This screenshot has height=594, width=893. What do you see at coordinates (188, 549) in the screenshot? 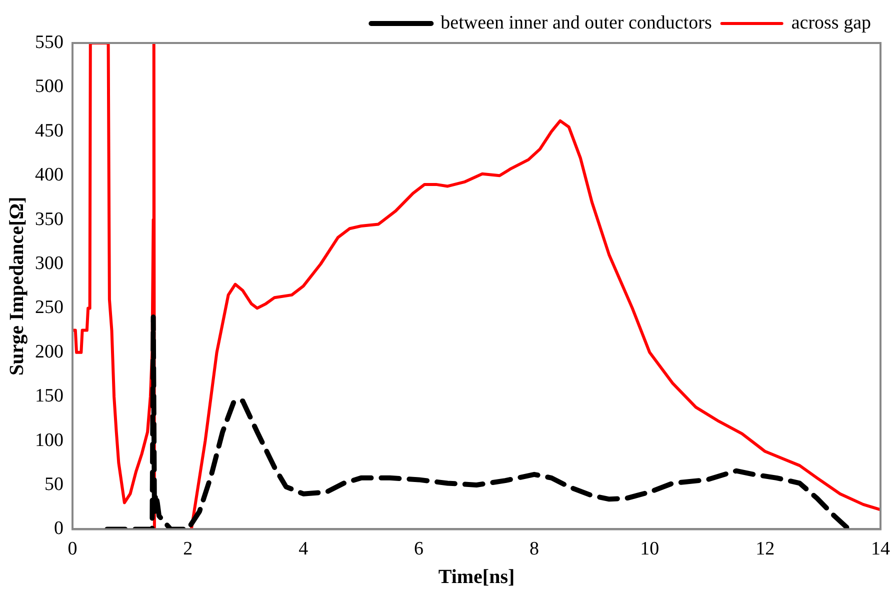
I see `x-tick-label: 2` at bounding box center [188, 549].